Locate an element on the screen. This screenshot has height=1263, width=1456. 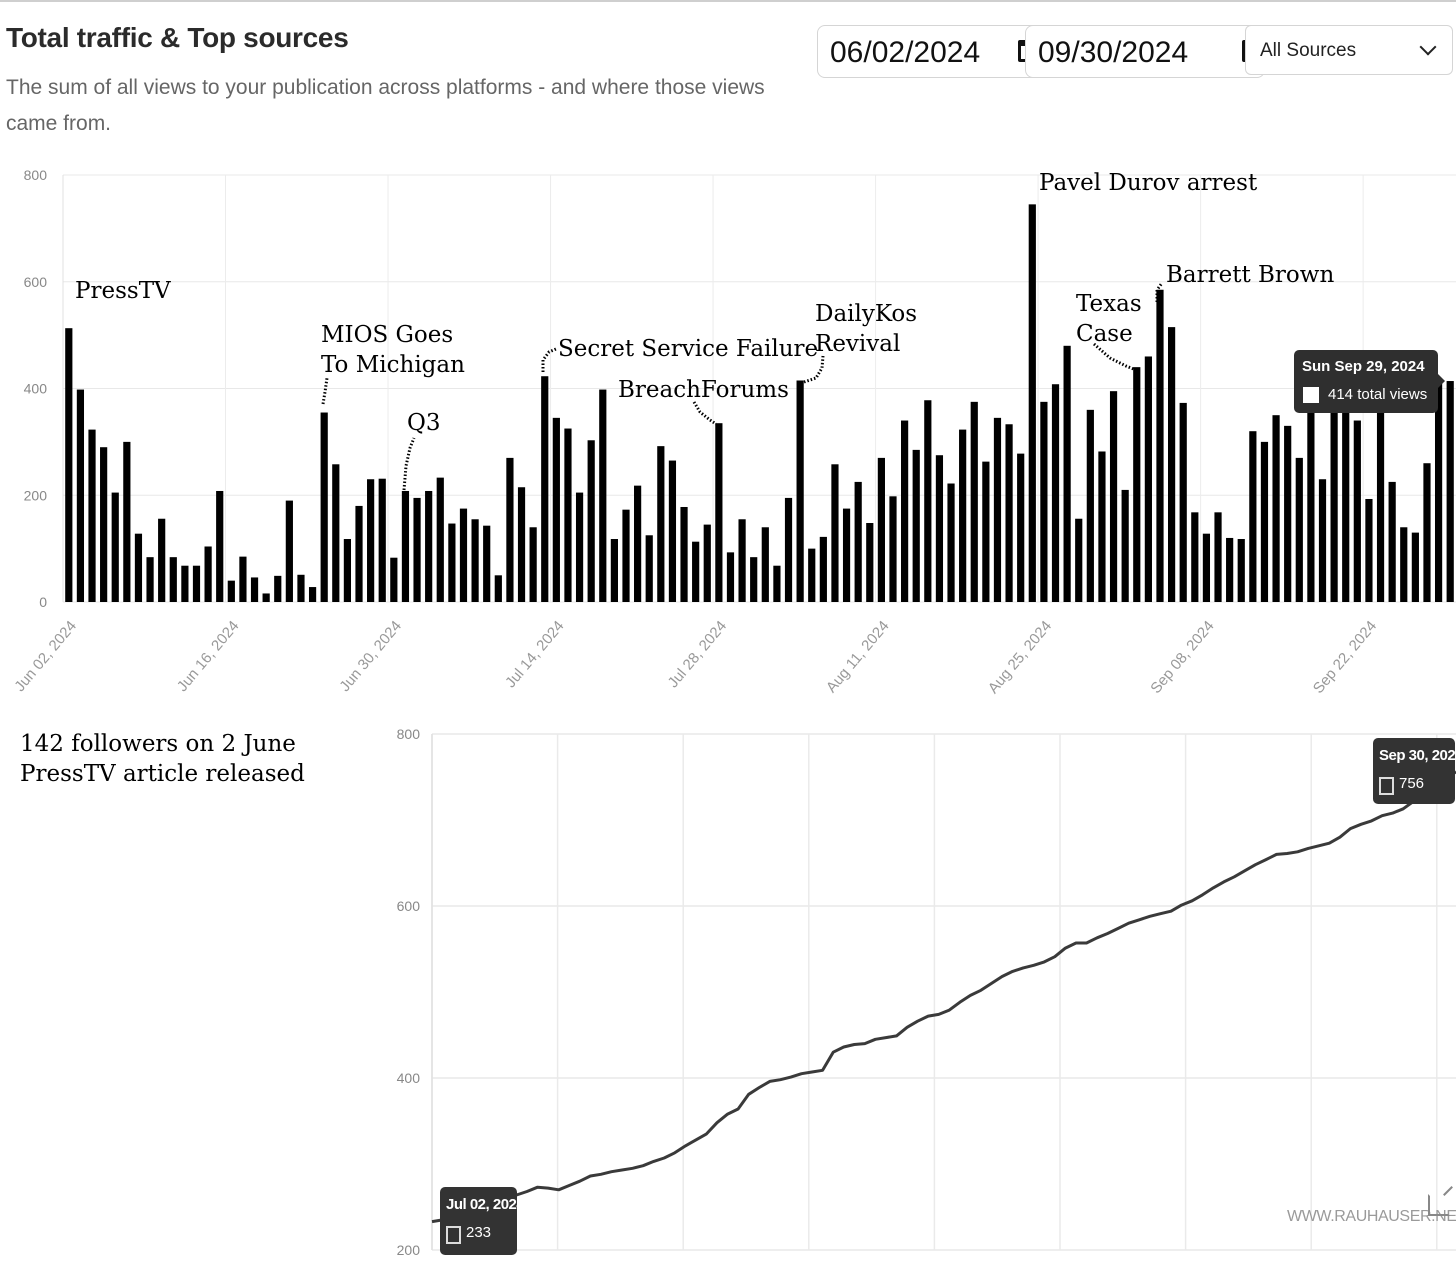
watermark: WWW.RAUHAUSER.NET is located at coordinates (1371, 1216).